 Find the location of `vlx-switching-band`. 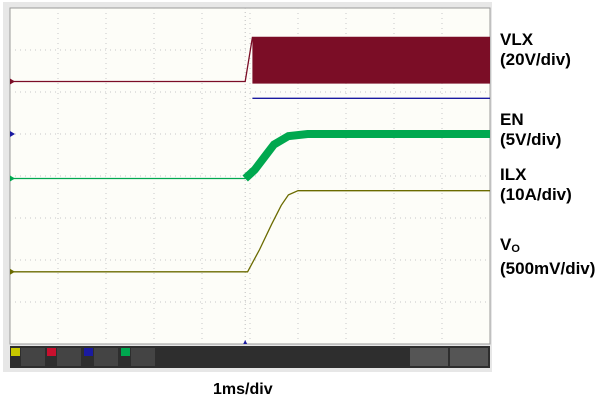

vlx-switching-band is located at coordinates (371, 60).